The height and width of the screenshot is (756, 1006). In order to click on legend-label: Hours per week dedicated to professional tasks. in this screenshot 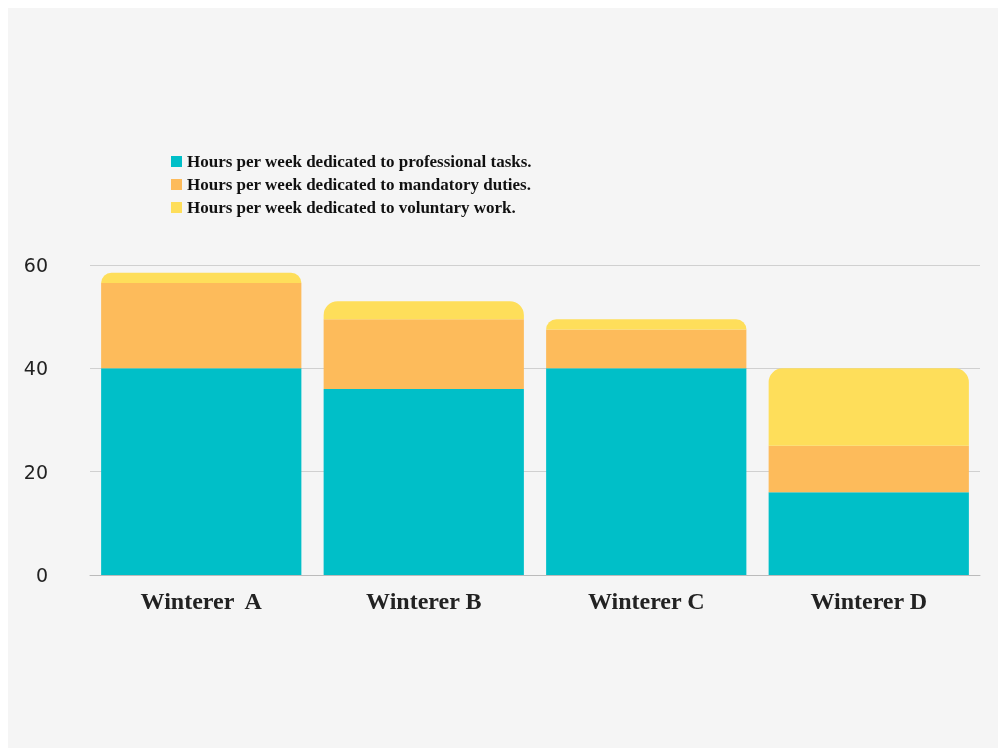, I will do `click(359, 161)`.